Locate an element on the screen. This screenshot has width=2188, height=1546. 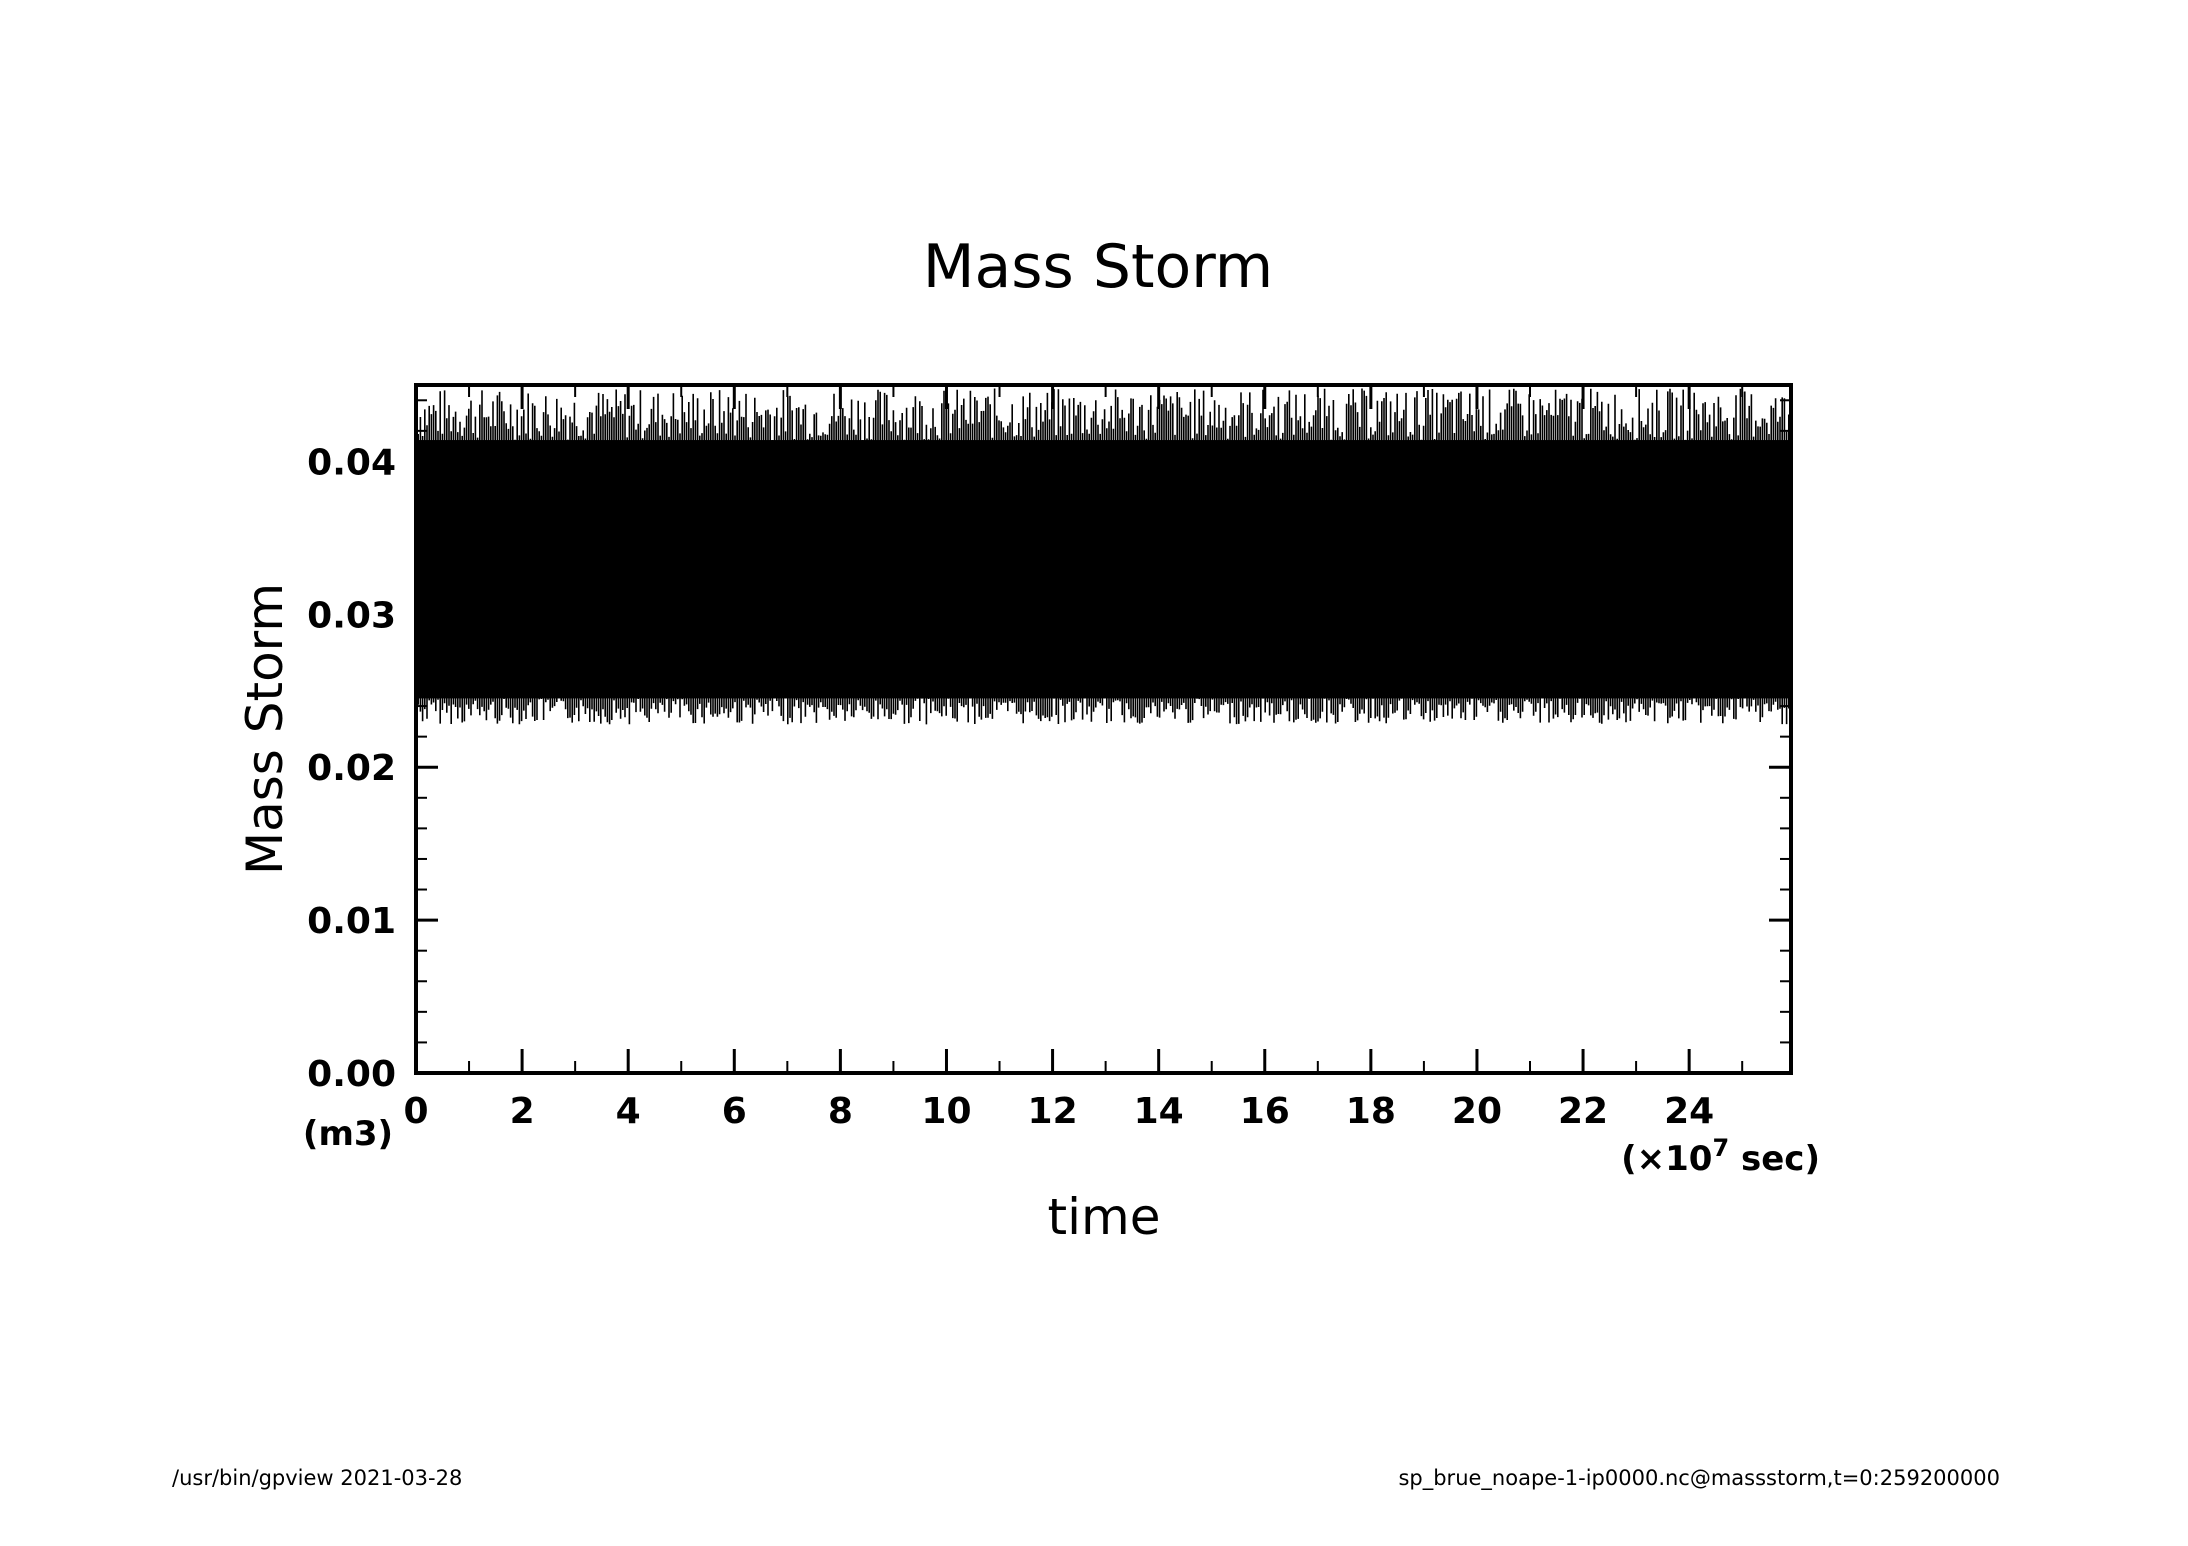
x-tick-label: 4 is located at coordinates (628, 1111).